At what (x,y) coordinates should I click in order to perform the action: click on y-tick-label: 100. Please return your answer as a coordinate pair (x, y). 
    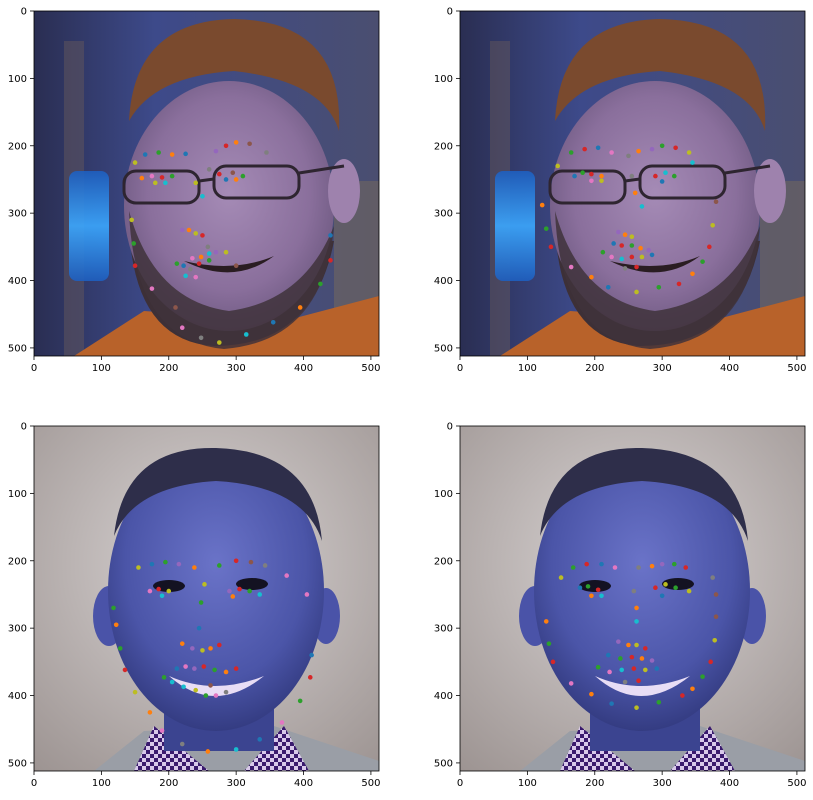
    Looking at the image, I should click on (17, 494).